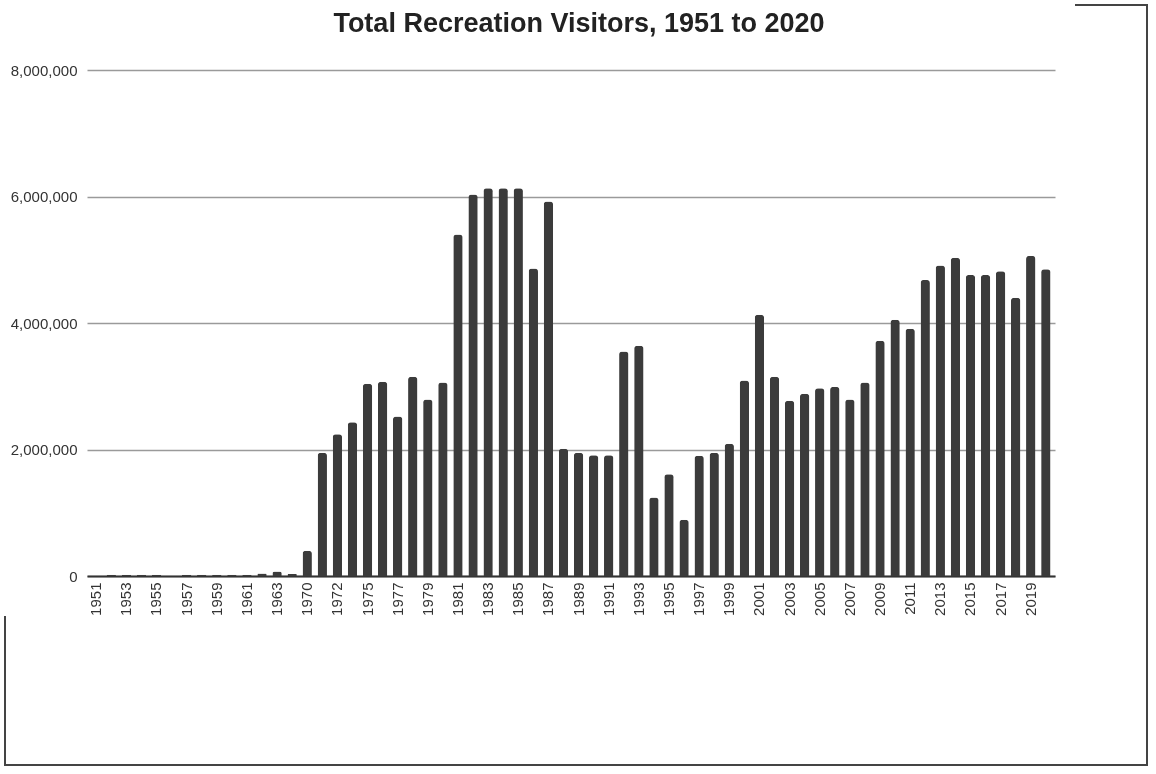  What do you see at coordinates (44, 196) in the screenshot?
I see `y-tick-label: 6,000,000` at bounding box center [44, 196].